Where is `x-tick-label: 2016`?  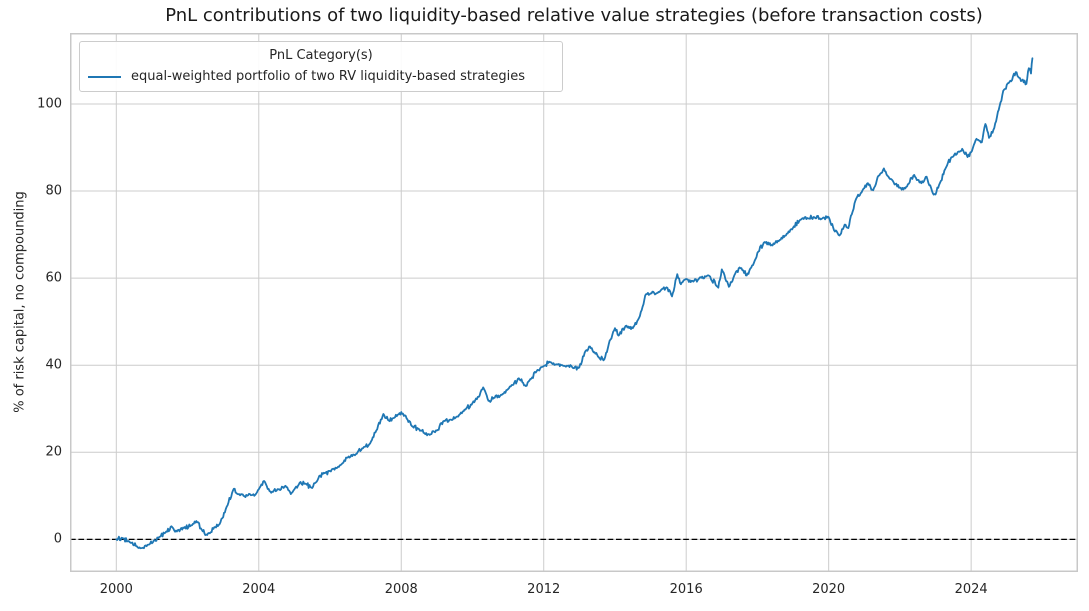
x-tick-label: 2016 is located at coordinates (686, 589).